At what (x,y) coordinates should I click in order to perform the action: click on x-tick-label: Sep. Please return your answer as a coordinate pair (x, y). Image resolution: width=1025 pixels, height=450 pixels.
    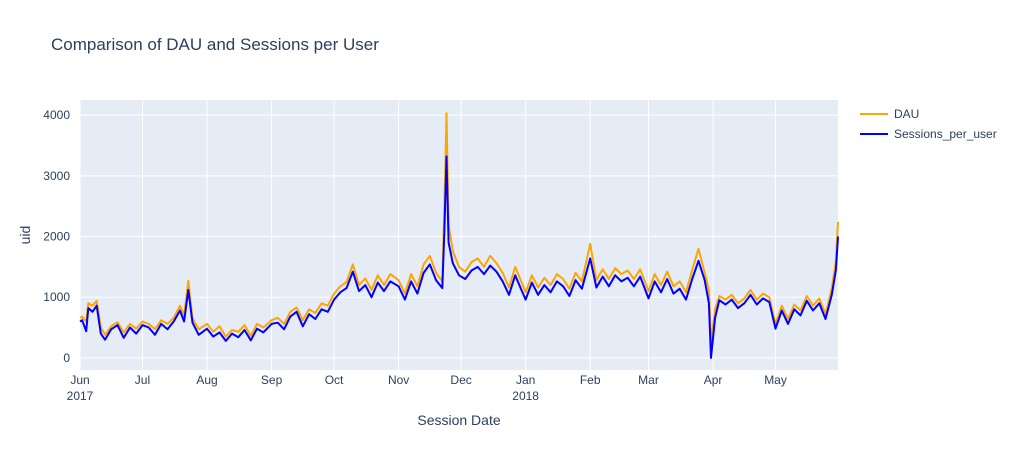
    Looking at the image, I should click on (272, 380).